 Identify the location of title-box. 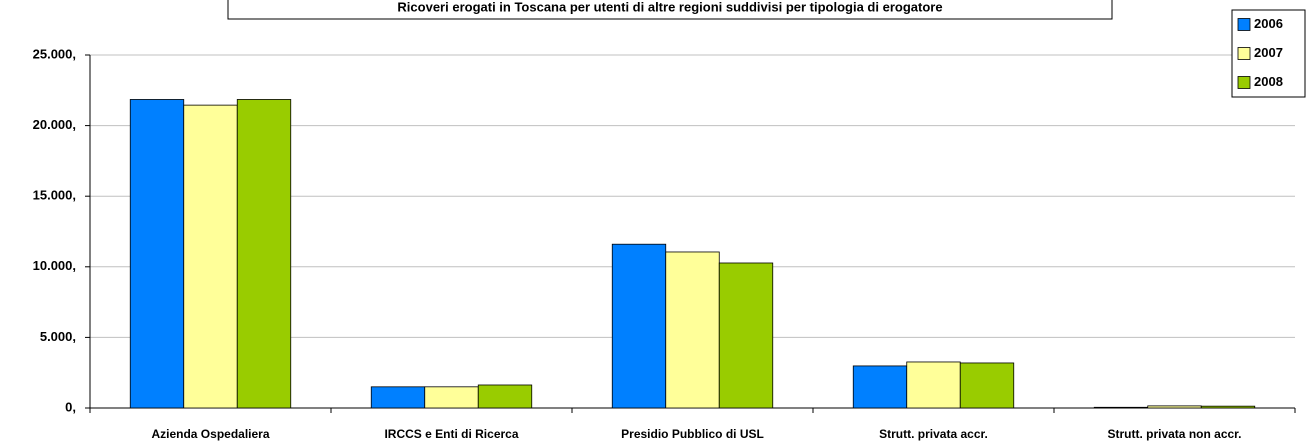
(670, 10).